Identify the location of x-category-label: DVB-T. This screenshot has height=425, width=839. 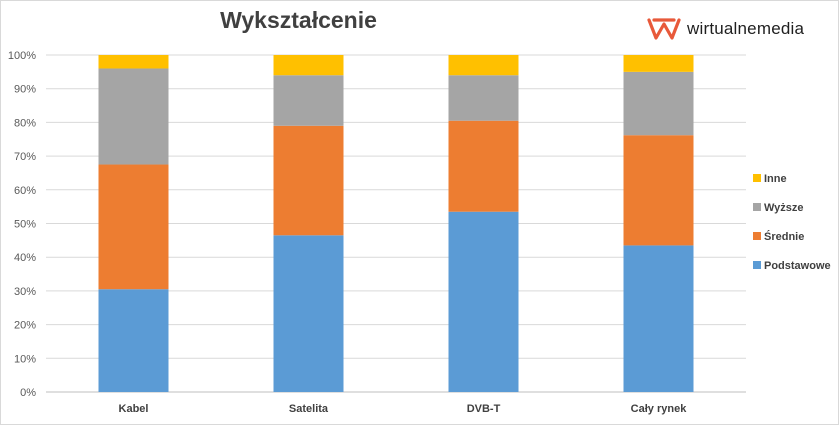
(484, 409).